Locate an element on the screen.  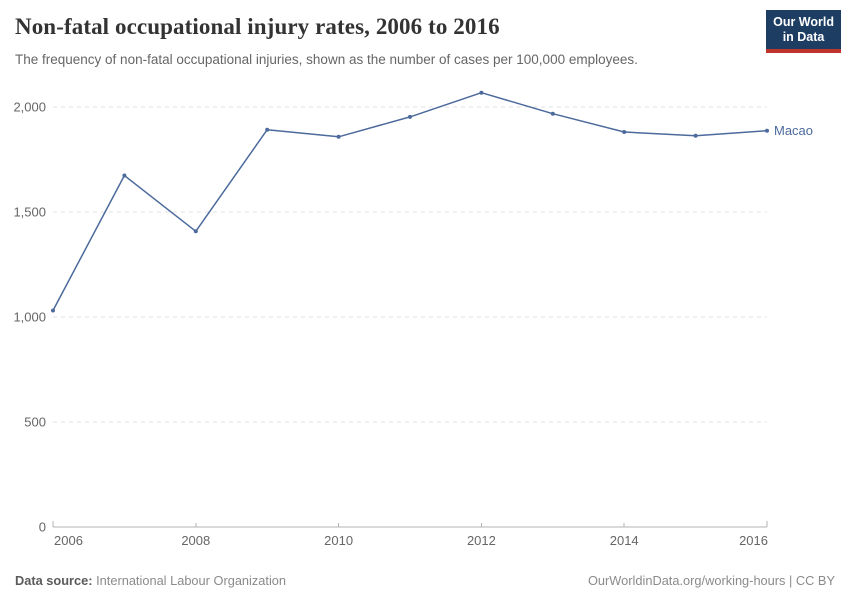
y-axis-tick-label: 1,000 is located at coordinates (29, 317).